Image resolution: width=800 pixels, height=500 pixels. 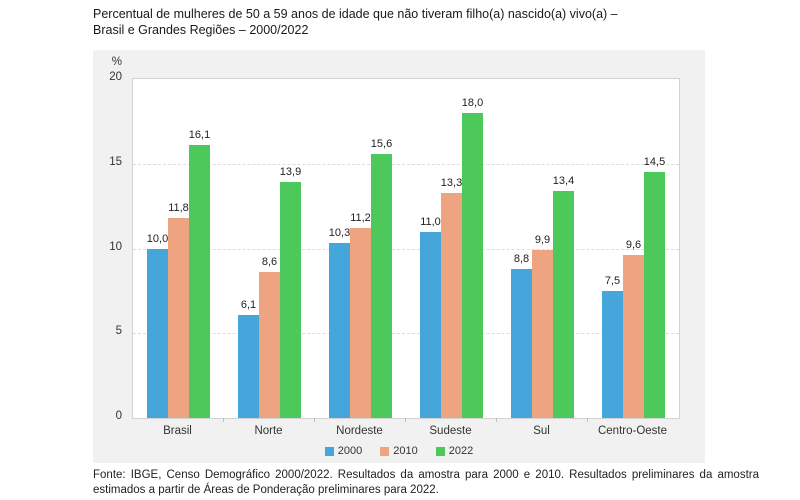 I want to click on bar-2022-Brasil, so click(x=199, y=281).